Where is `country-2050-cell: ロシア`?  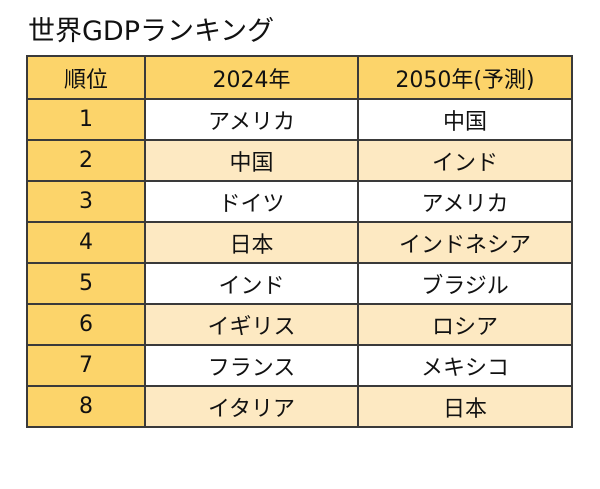
country-2050-cell: ロシア is located at coordinates (465, 324).